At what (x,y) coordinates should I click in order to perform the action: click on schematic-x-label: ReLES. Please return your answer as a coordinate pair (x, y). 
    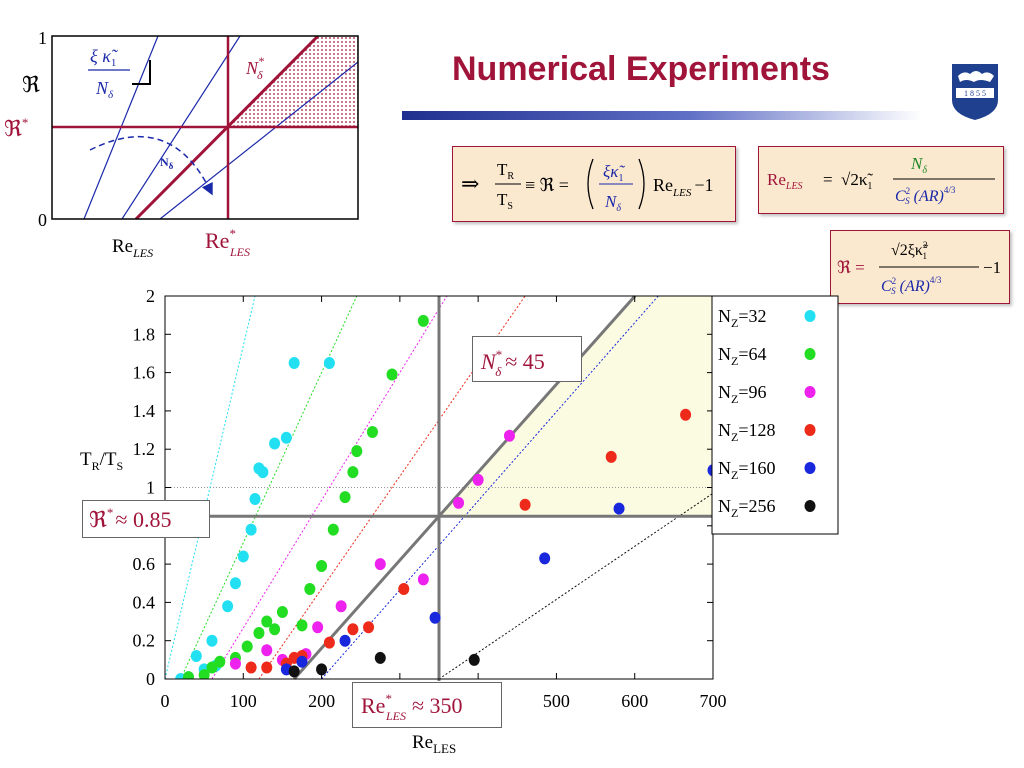
    Looking at the image, I should click on (132, 248).